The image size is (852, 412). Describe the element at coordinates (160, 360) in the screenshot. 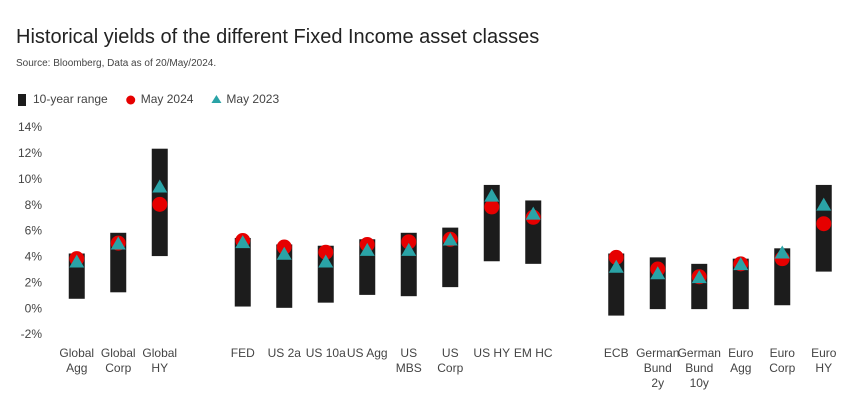

I see `x-tick-label: Global HY` at that location.